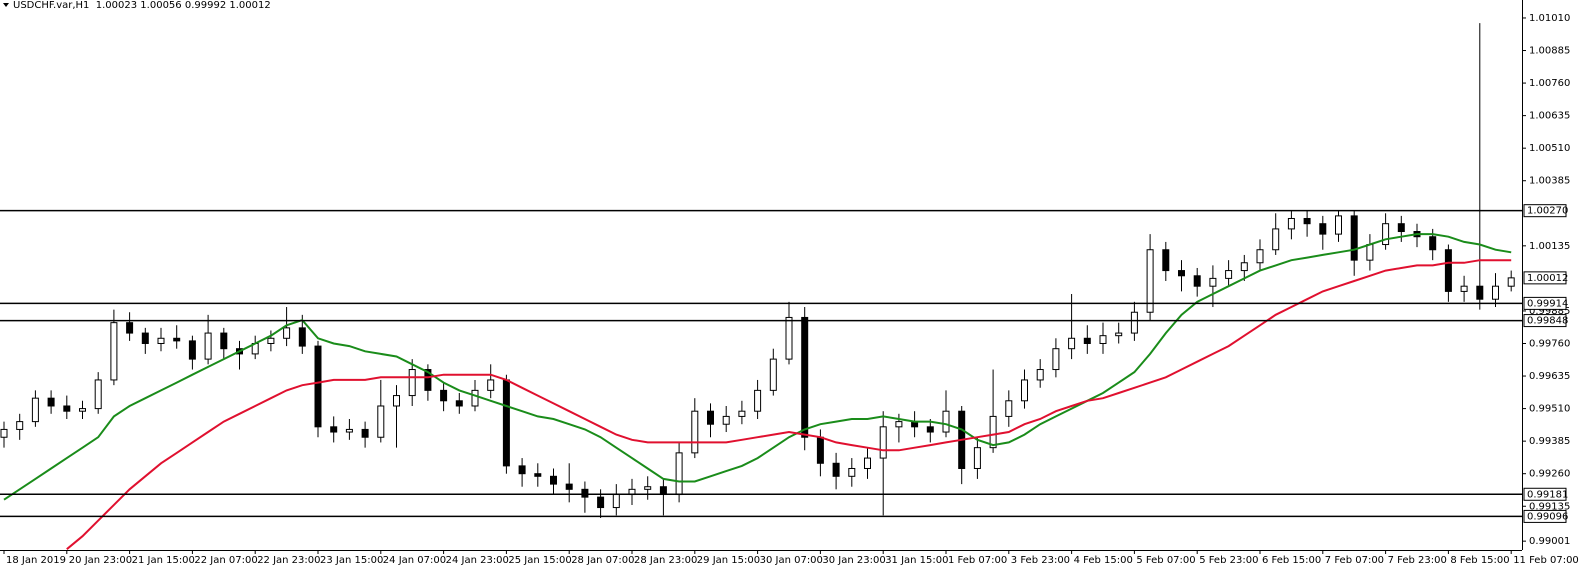 The image size is (1591, 568). What do you see at coordinates (351, 560) in the screenshot?
I see `x-tick-label: 23 Jan 15:00` at bounding box center [351, 560].